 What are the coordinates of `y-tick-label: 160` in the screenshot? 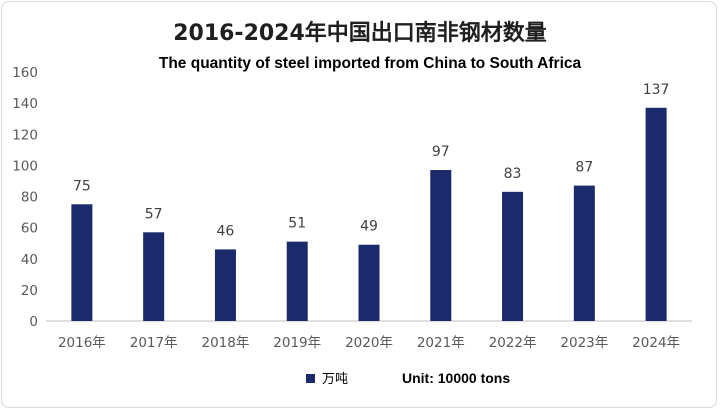 It's located at (25, 73).